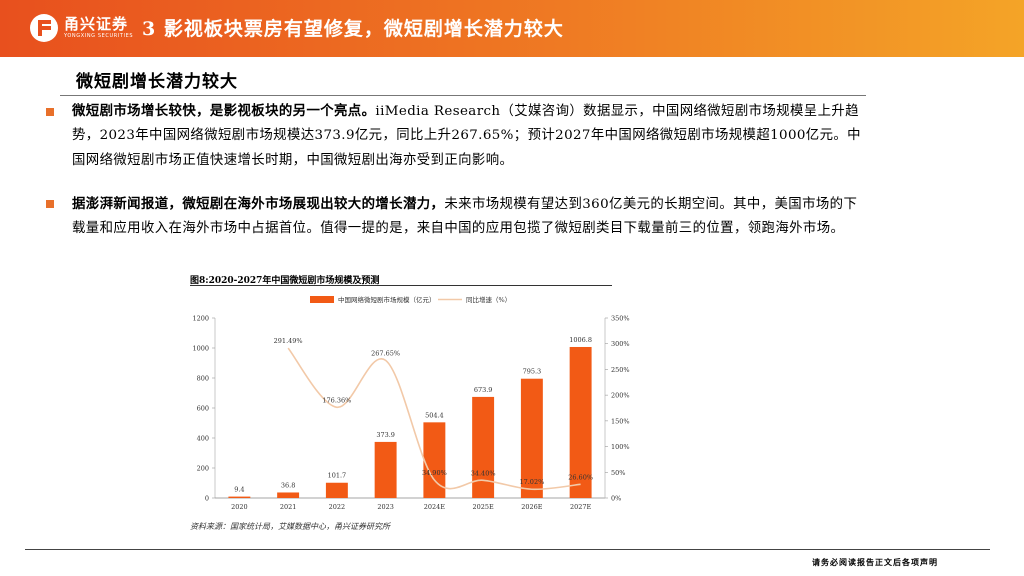 This screenshot has height=576, width=1024. I want to click on y-tick-label-left: 1000, so click(200, 349).